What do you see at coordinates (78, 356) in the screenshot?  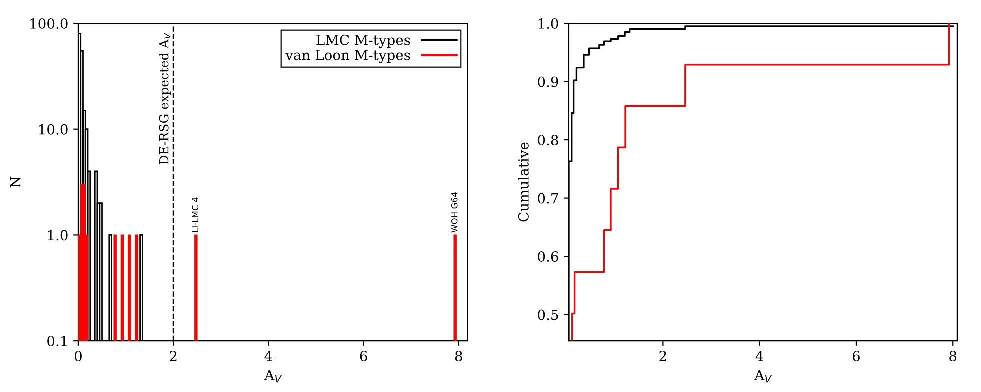 I see `x-tick-label: 0` at bounding box center [78, 356].